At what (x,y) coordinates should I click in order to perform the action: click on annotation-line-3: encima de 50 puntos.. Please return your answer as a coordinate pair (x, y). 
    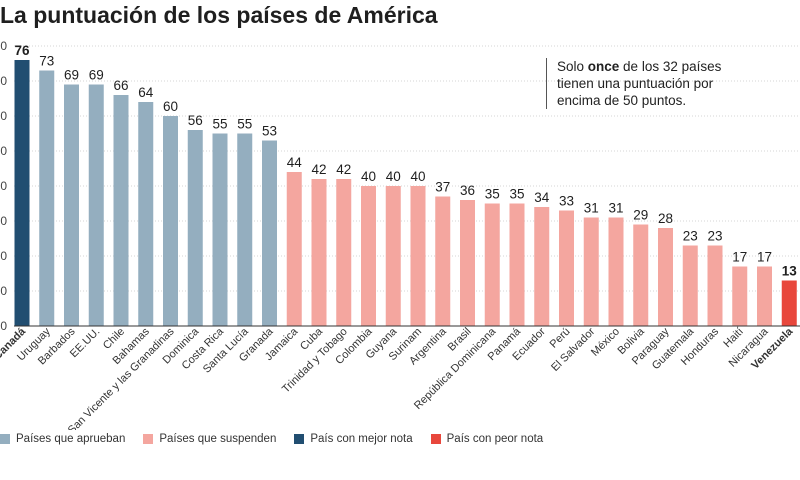
    Looking at the image, I should click on (622, 100).